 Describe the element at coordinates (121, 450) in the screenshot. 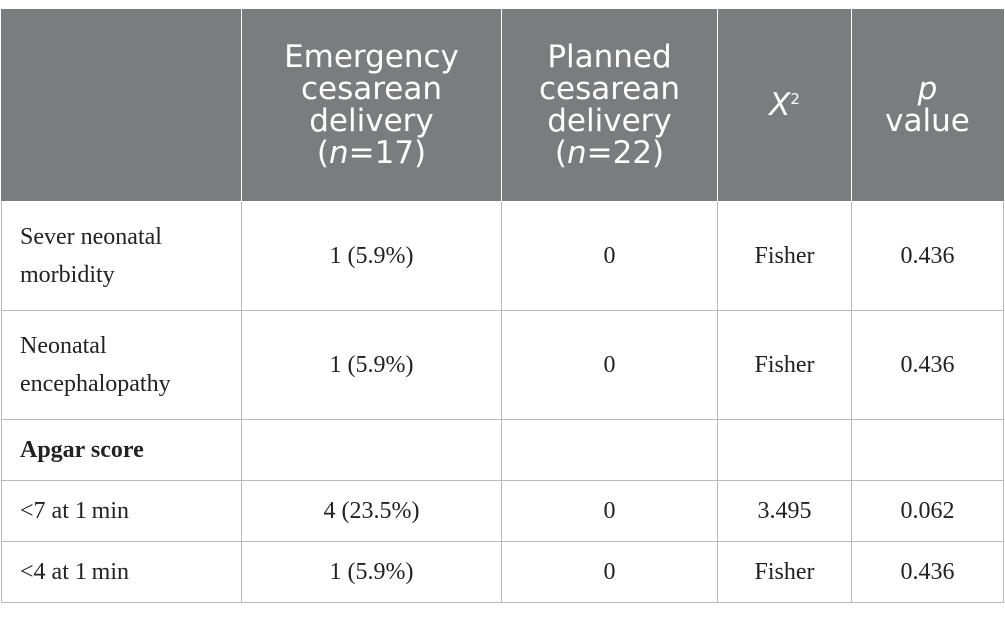

I see `section-label: Apgar score` at that location.